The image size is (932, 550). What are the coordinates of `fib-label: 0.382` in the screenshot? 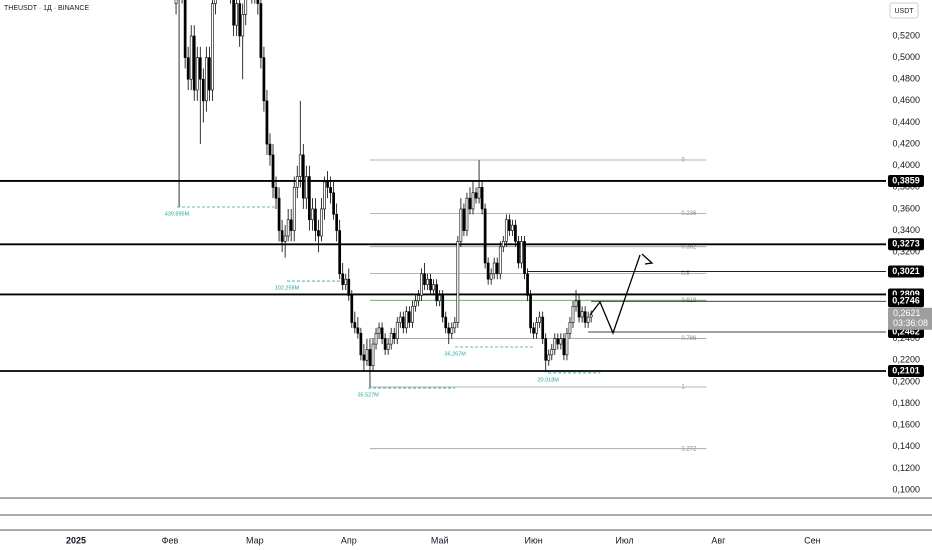 It's located at (689, 247).